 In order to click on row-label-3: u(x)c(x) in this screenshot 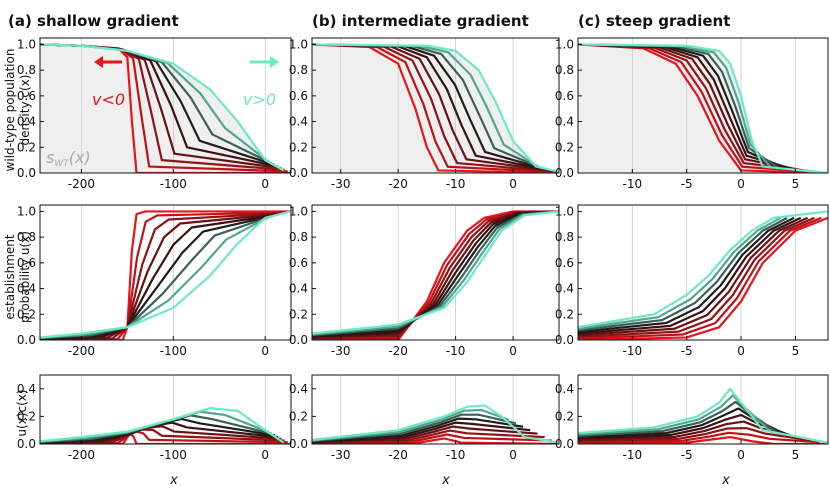, I will do `click(22, 412)`.